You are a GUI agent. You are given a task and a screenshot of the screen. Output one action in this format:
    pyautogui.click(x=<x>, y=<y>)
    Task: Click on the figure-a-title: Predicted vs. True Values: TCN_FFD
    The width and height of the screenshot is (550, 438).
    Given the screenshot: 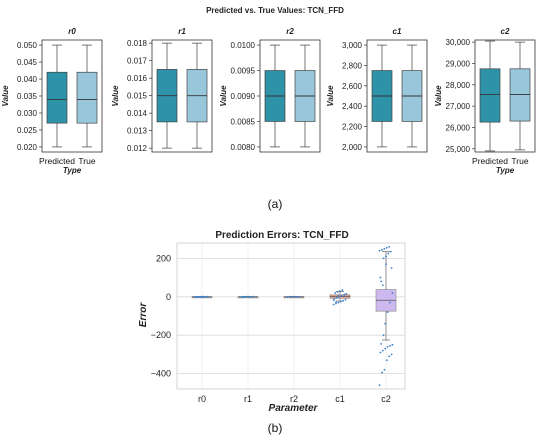 What is the action you would take?
    pyautogui.click(x=275, y=10)
    